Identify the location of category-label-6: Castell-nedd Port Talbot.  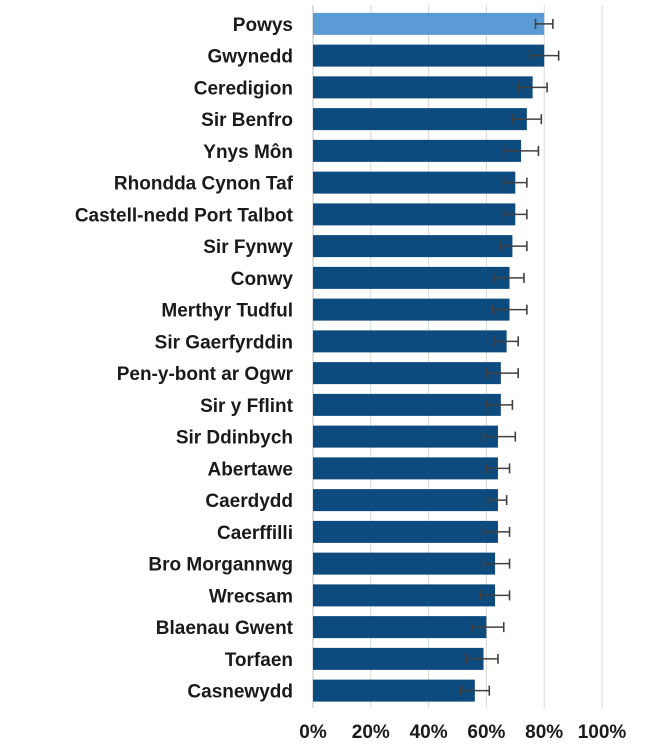
(184, 215).